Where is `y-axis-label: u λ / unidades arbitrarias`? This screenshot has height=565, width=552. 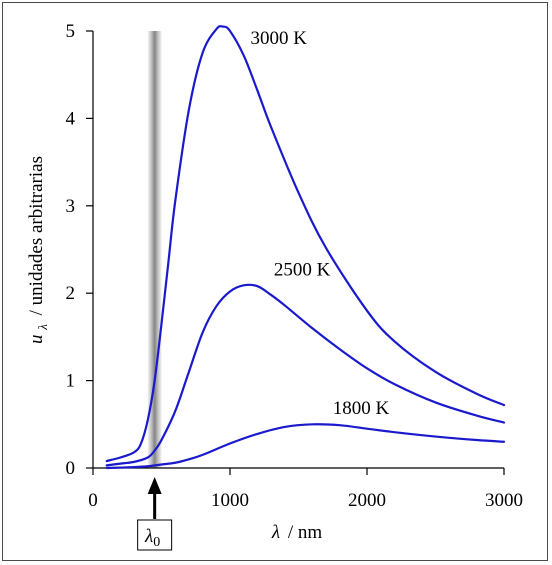
y-axis-label: u λ / unidades arbitrarias is located at coordinates (39, 250).